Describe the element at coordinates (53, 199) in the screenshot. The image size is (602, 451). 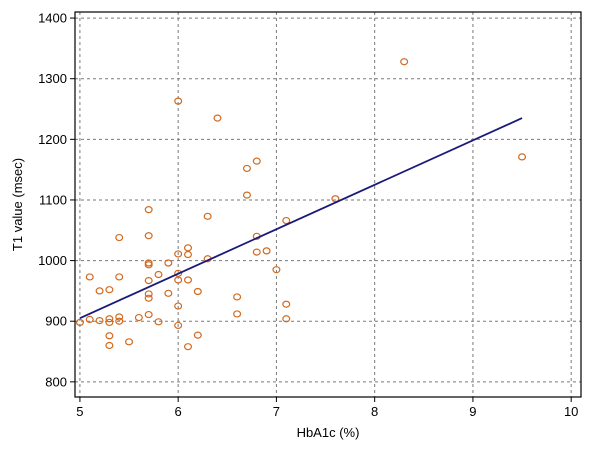
I see `y-tick-label: 1100` at that location.